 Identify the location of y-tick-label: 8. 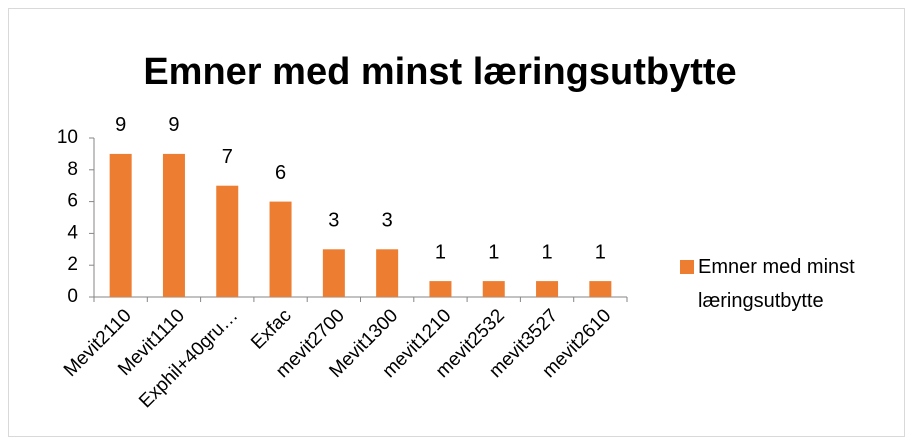
(72, 169).